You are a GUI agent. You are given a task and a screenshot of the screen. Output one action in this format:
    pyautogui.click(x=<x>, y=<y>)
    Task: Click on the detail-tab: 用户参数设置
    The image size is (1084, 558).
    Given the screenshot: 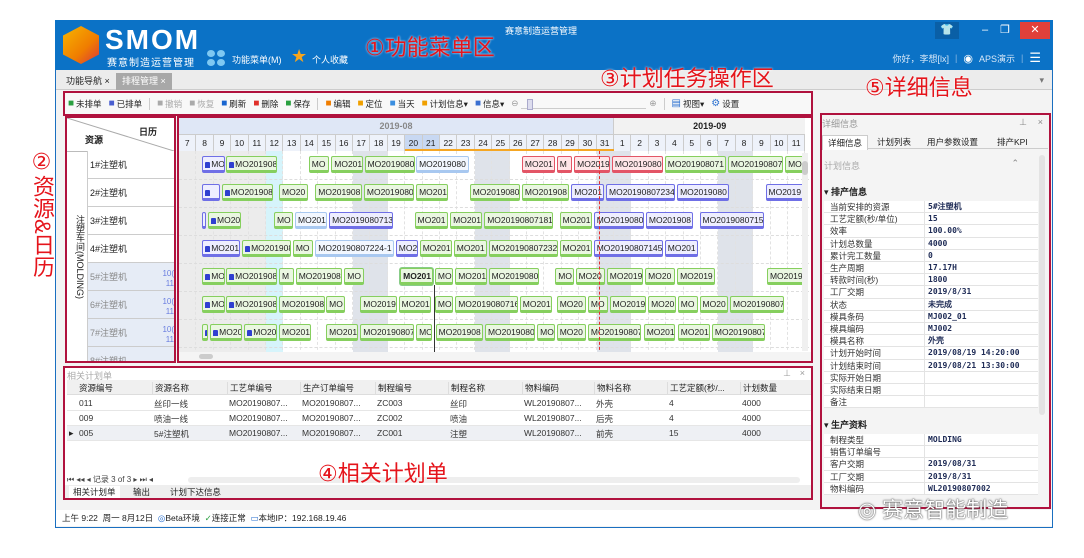 What is the action you would take?
    pyautogui.click(x=953, y=142)
    